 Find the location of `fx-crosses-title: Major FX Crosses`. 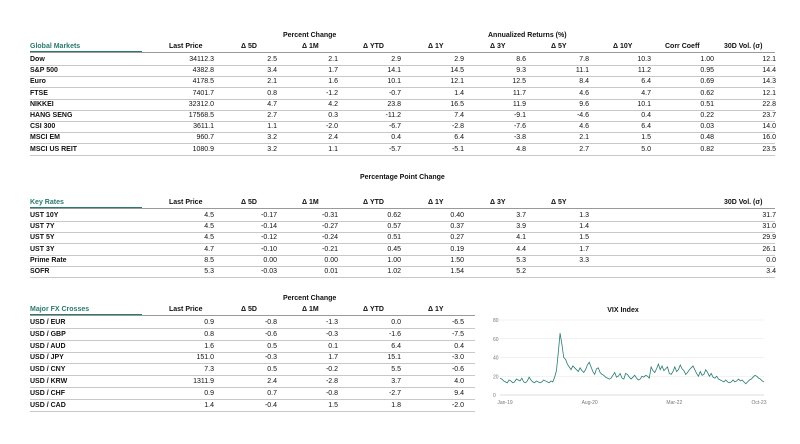

fx-crosses-title: Major FX Crosses is located at coordinates (86, 310).